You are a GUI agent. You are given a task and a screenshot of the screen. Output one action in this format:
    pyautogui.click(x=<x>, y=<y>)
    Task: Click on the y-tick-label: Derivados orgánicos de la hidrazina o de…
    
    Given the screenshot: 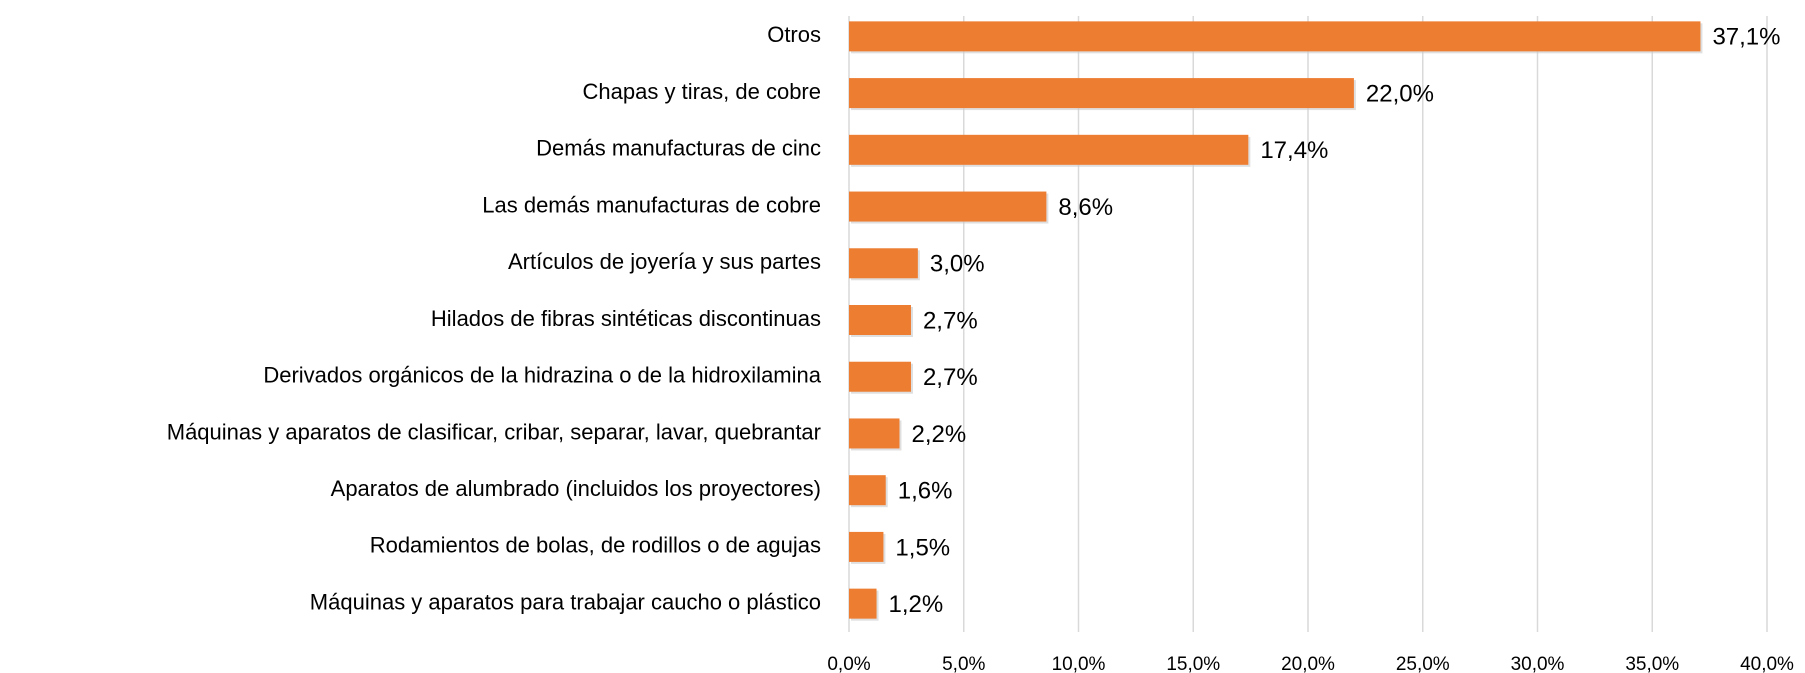 What is the action you would take?
    pyautogui.click(x=542, y=375)
    